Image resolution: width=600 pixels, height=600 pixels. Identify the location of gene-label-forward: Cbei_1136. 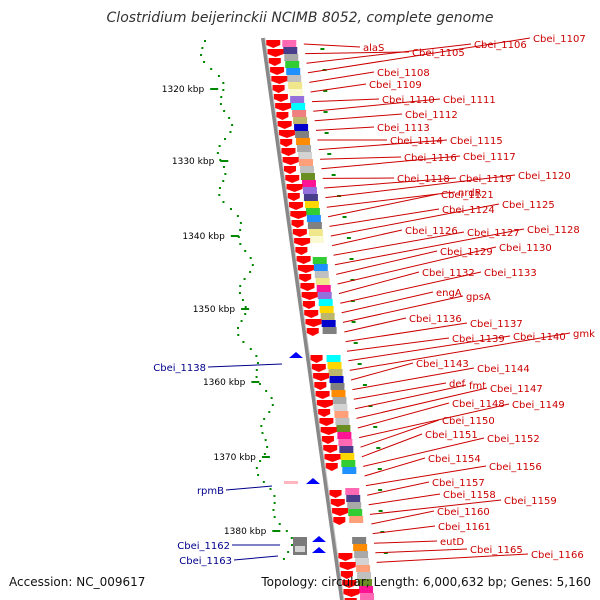
(435, 319).